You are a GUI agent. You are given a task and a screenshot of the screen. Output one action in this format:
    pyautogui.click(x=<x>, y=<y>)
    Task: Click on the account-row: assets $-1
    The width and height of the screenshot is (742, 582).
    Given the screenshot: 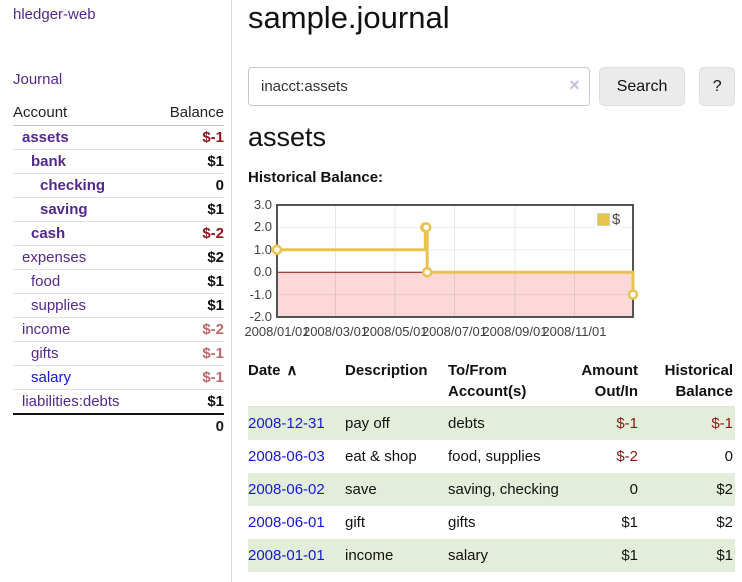 What is the action you would take?
    pyautogui.click(x=118, y=137)
    